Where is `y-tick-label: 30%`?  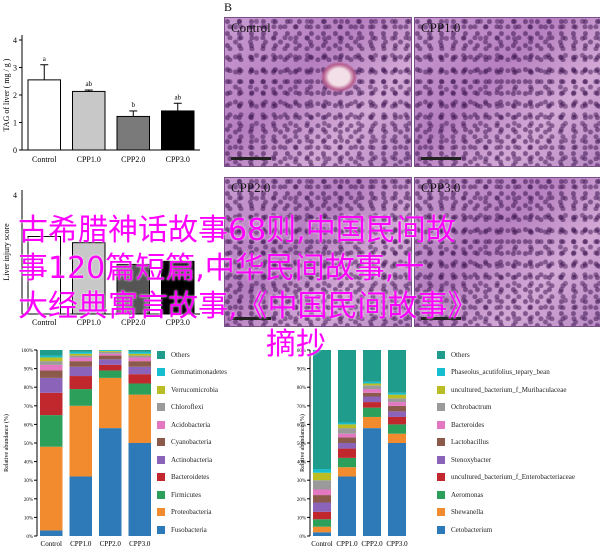
y-tick-label: 30% is located at coordinates (301, 481).